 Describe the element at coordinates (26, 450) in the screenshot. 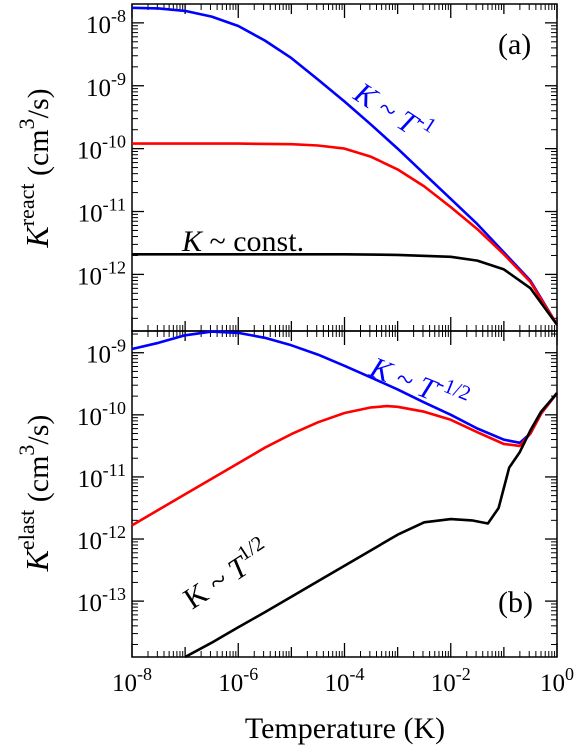

I see `ylabel-b-unit-sup: 3` at that location.